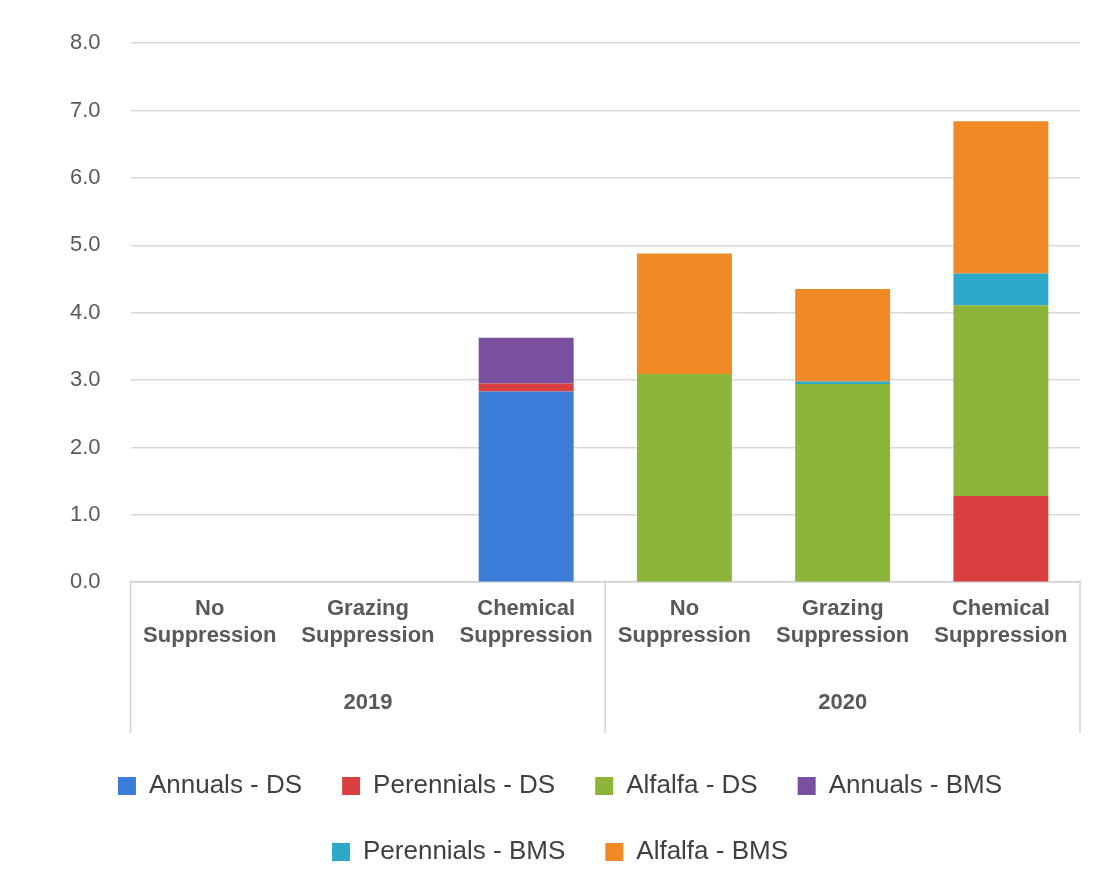 This screenshot has width=1100, height=885. What do you see at coordinates (85, 379) in the screenshot?
I see `y-tick-label: 3.0` at bounding box center [85, 379].